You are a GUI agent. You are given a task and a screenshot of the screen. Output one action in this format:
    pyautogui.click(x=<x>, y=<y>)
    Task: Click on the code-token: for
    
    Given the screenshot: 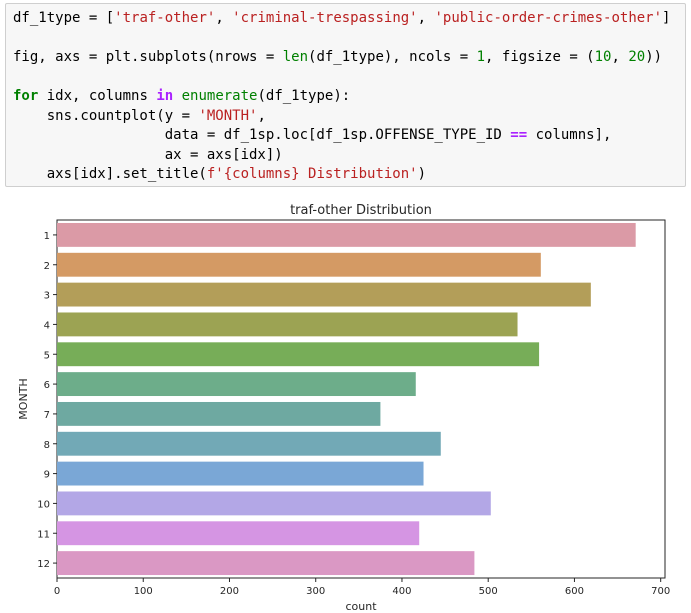 What is the action you would take?
    pyautogui.click(x=26, y=96)
    